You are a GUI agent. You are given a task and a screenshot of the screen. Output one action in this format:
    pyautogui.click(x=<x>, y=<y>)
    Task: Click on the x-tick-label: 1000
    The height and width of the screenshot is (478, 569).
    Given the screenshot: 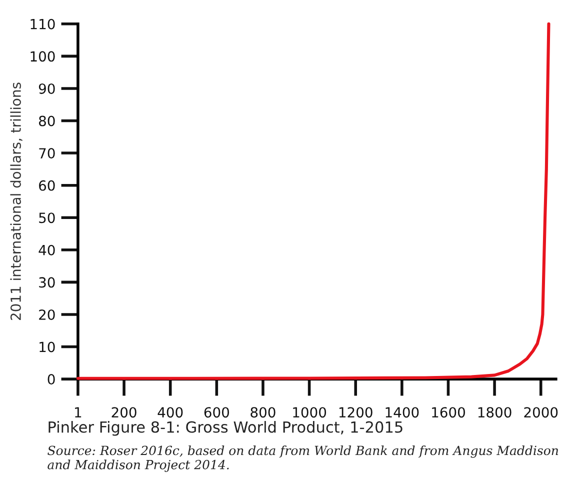 What is the action you would take?
    pyautogui.click(x=309, y=412)
    